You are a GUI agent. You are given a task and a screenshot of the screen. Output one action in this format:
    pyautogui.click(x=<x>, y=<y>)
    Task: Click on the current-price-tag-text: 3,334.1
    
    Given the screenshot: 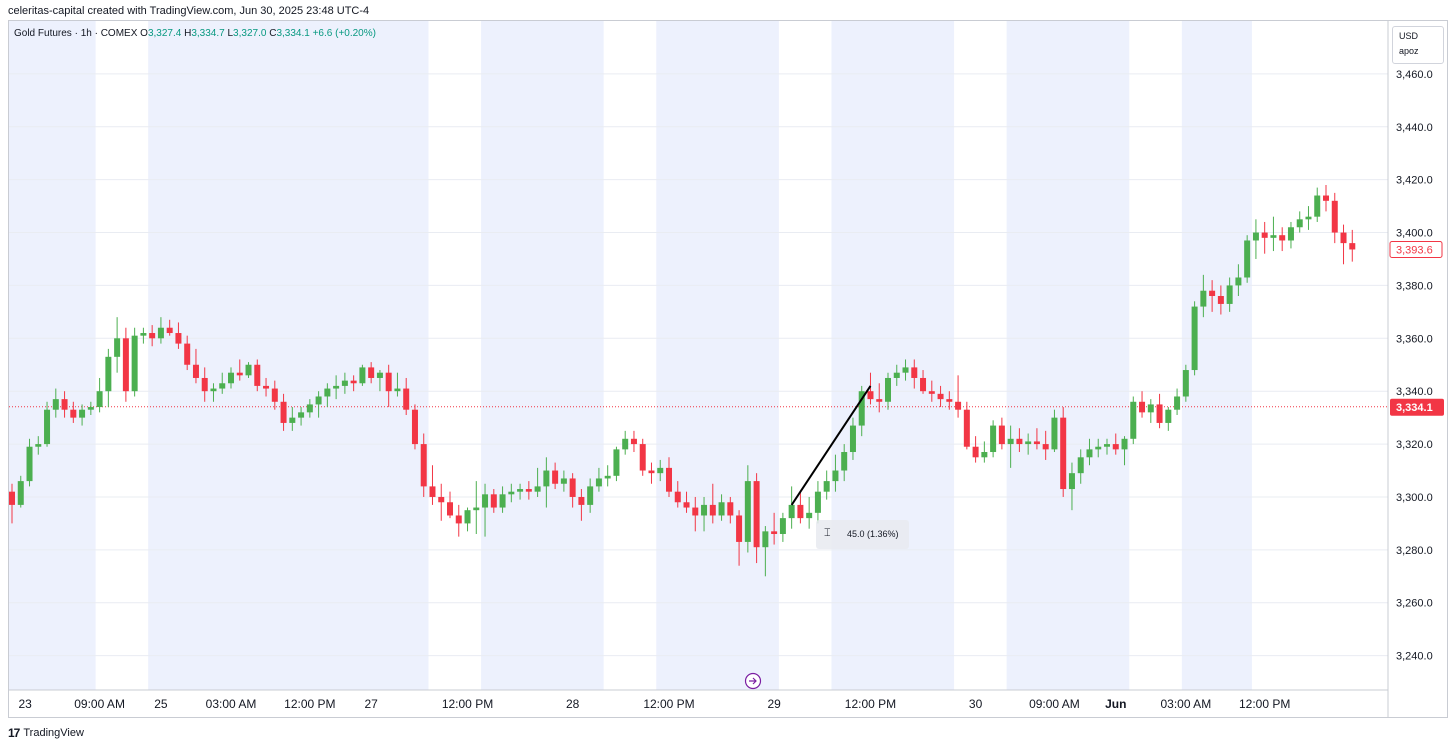 What is the action you would take?
    pyautogui.click(x=1414, y=408)
    